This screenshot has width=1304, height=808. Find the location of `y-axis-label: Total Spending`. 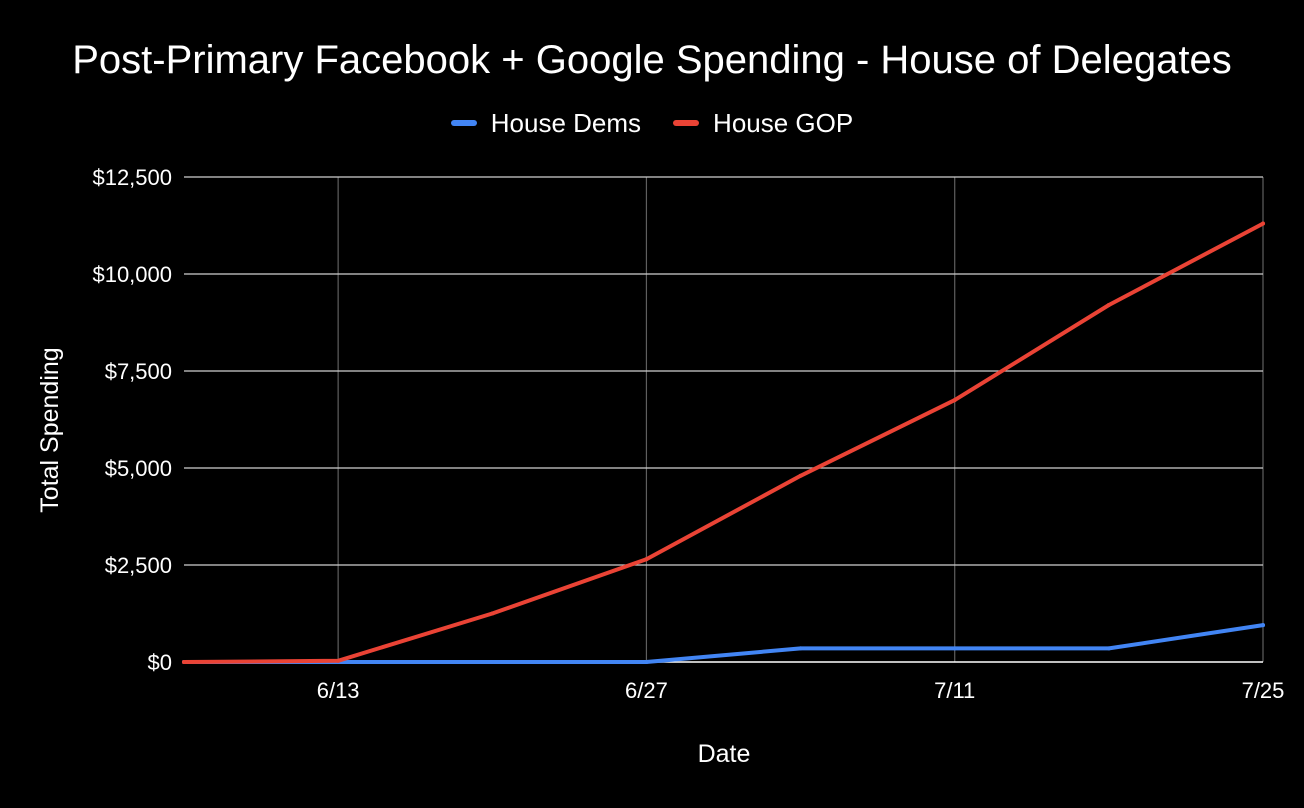

y-axis-label: Total Spending is located at coordinates (50, 429).